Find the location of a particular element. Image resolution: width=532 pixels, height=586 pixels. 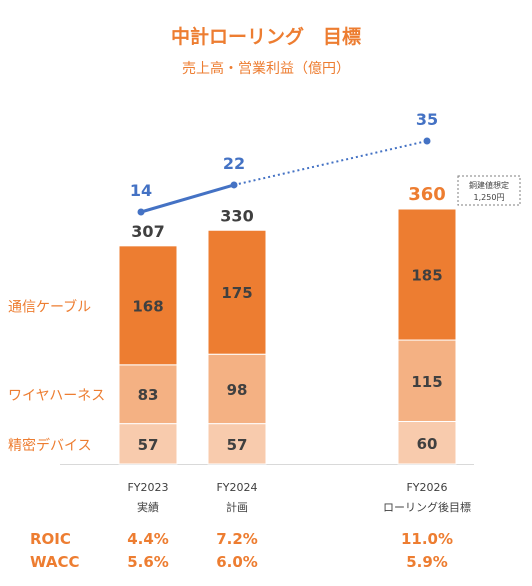

metric-value-roic: 4.4% is located at coordinates (148, 539).